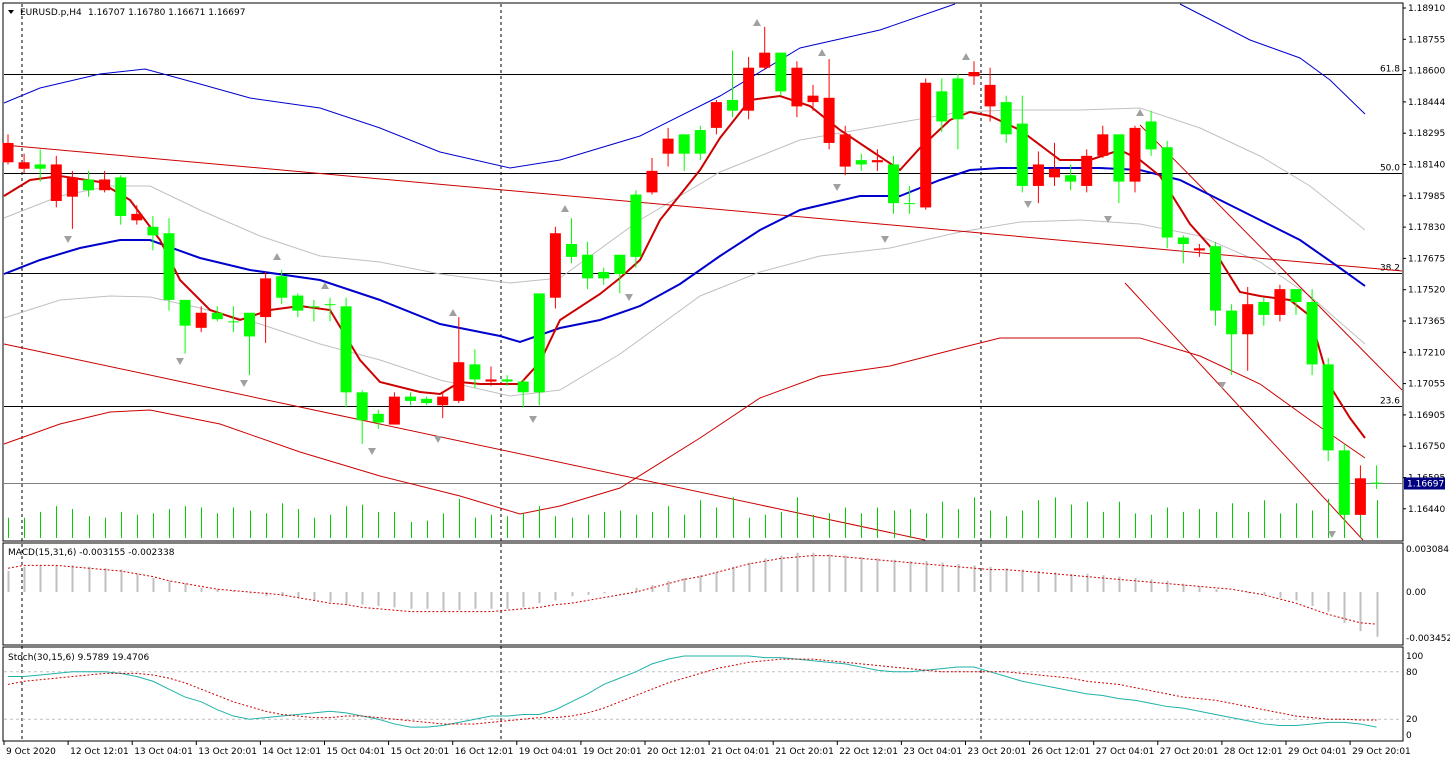 This screenshot has height=764, width=1450. Describe the element at coordinates (1426, 385) in the screenshot. I see `price-tick-label: 1.17055` at that location.